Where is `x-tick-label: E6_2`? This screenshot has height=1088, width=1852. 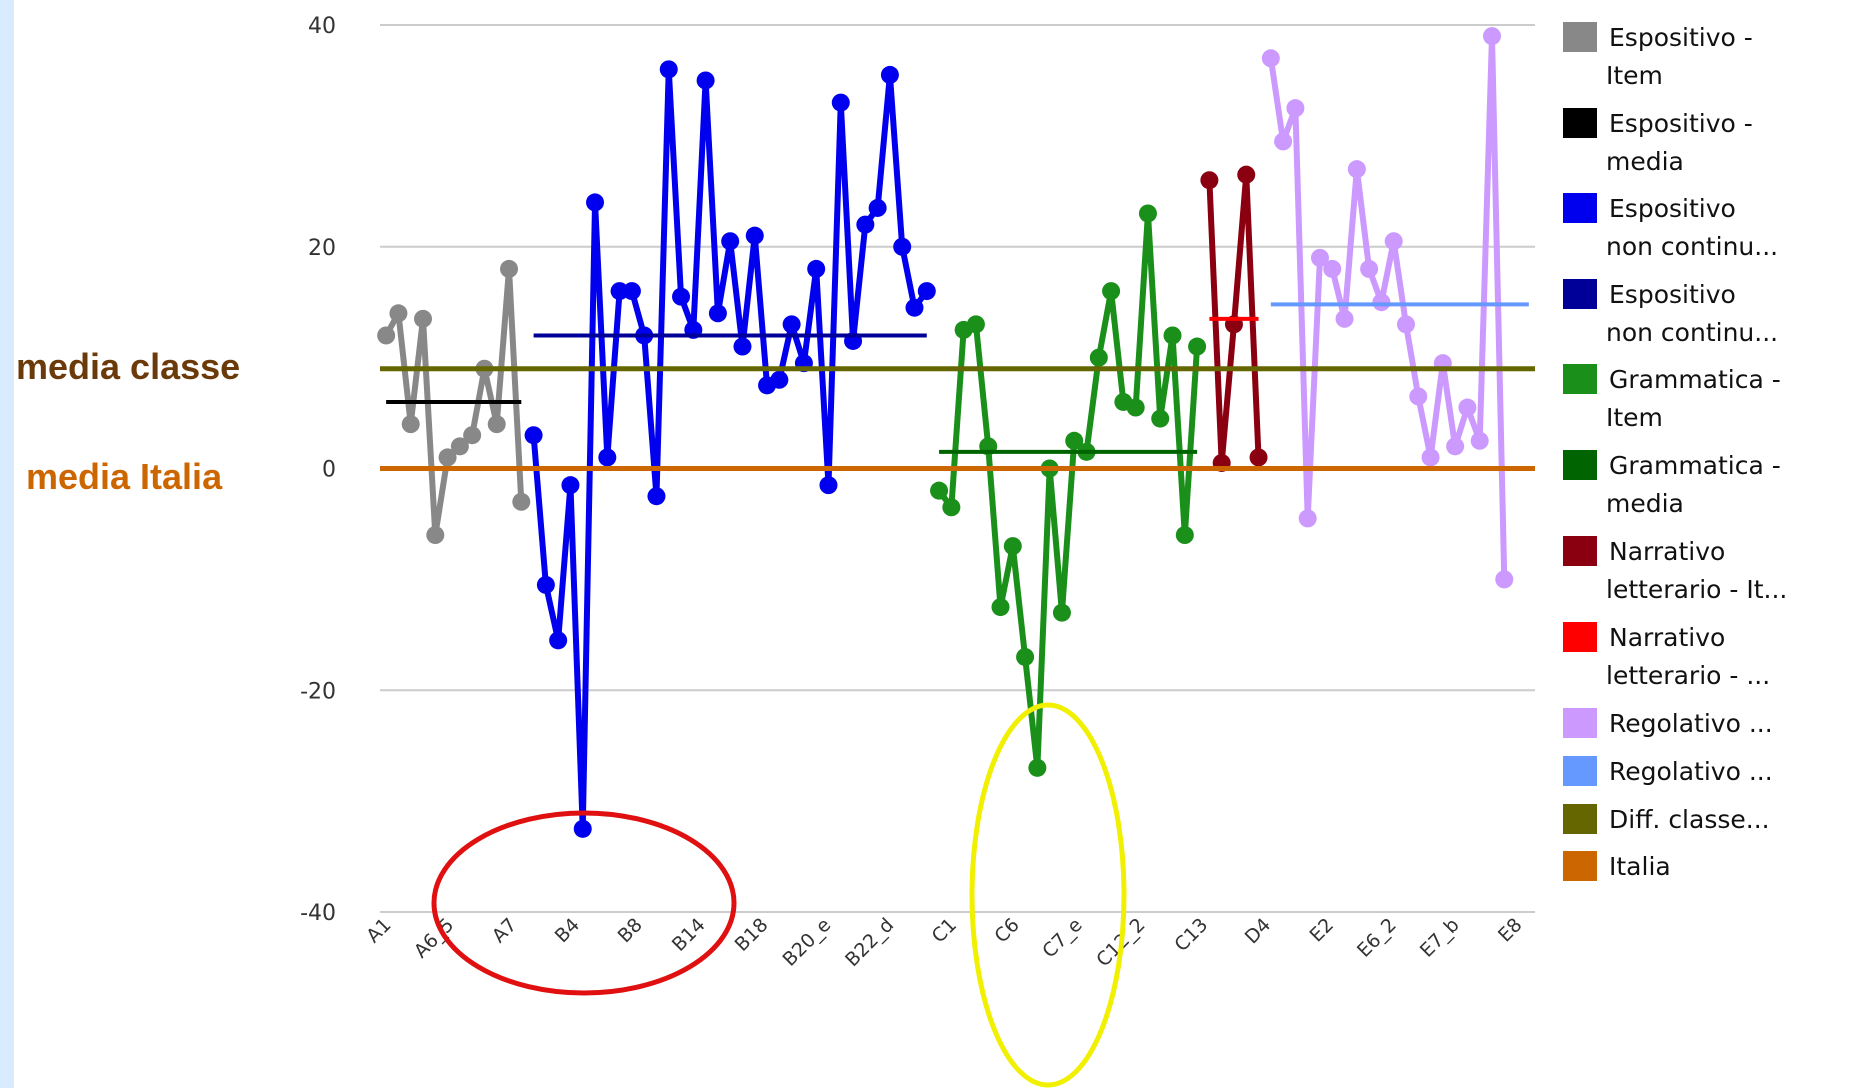 x-tick-label: E6_2 is located at coordinates (1377, 938).